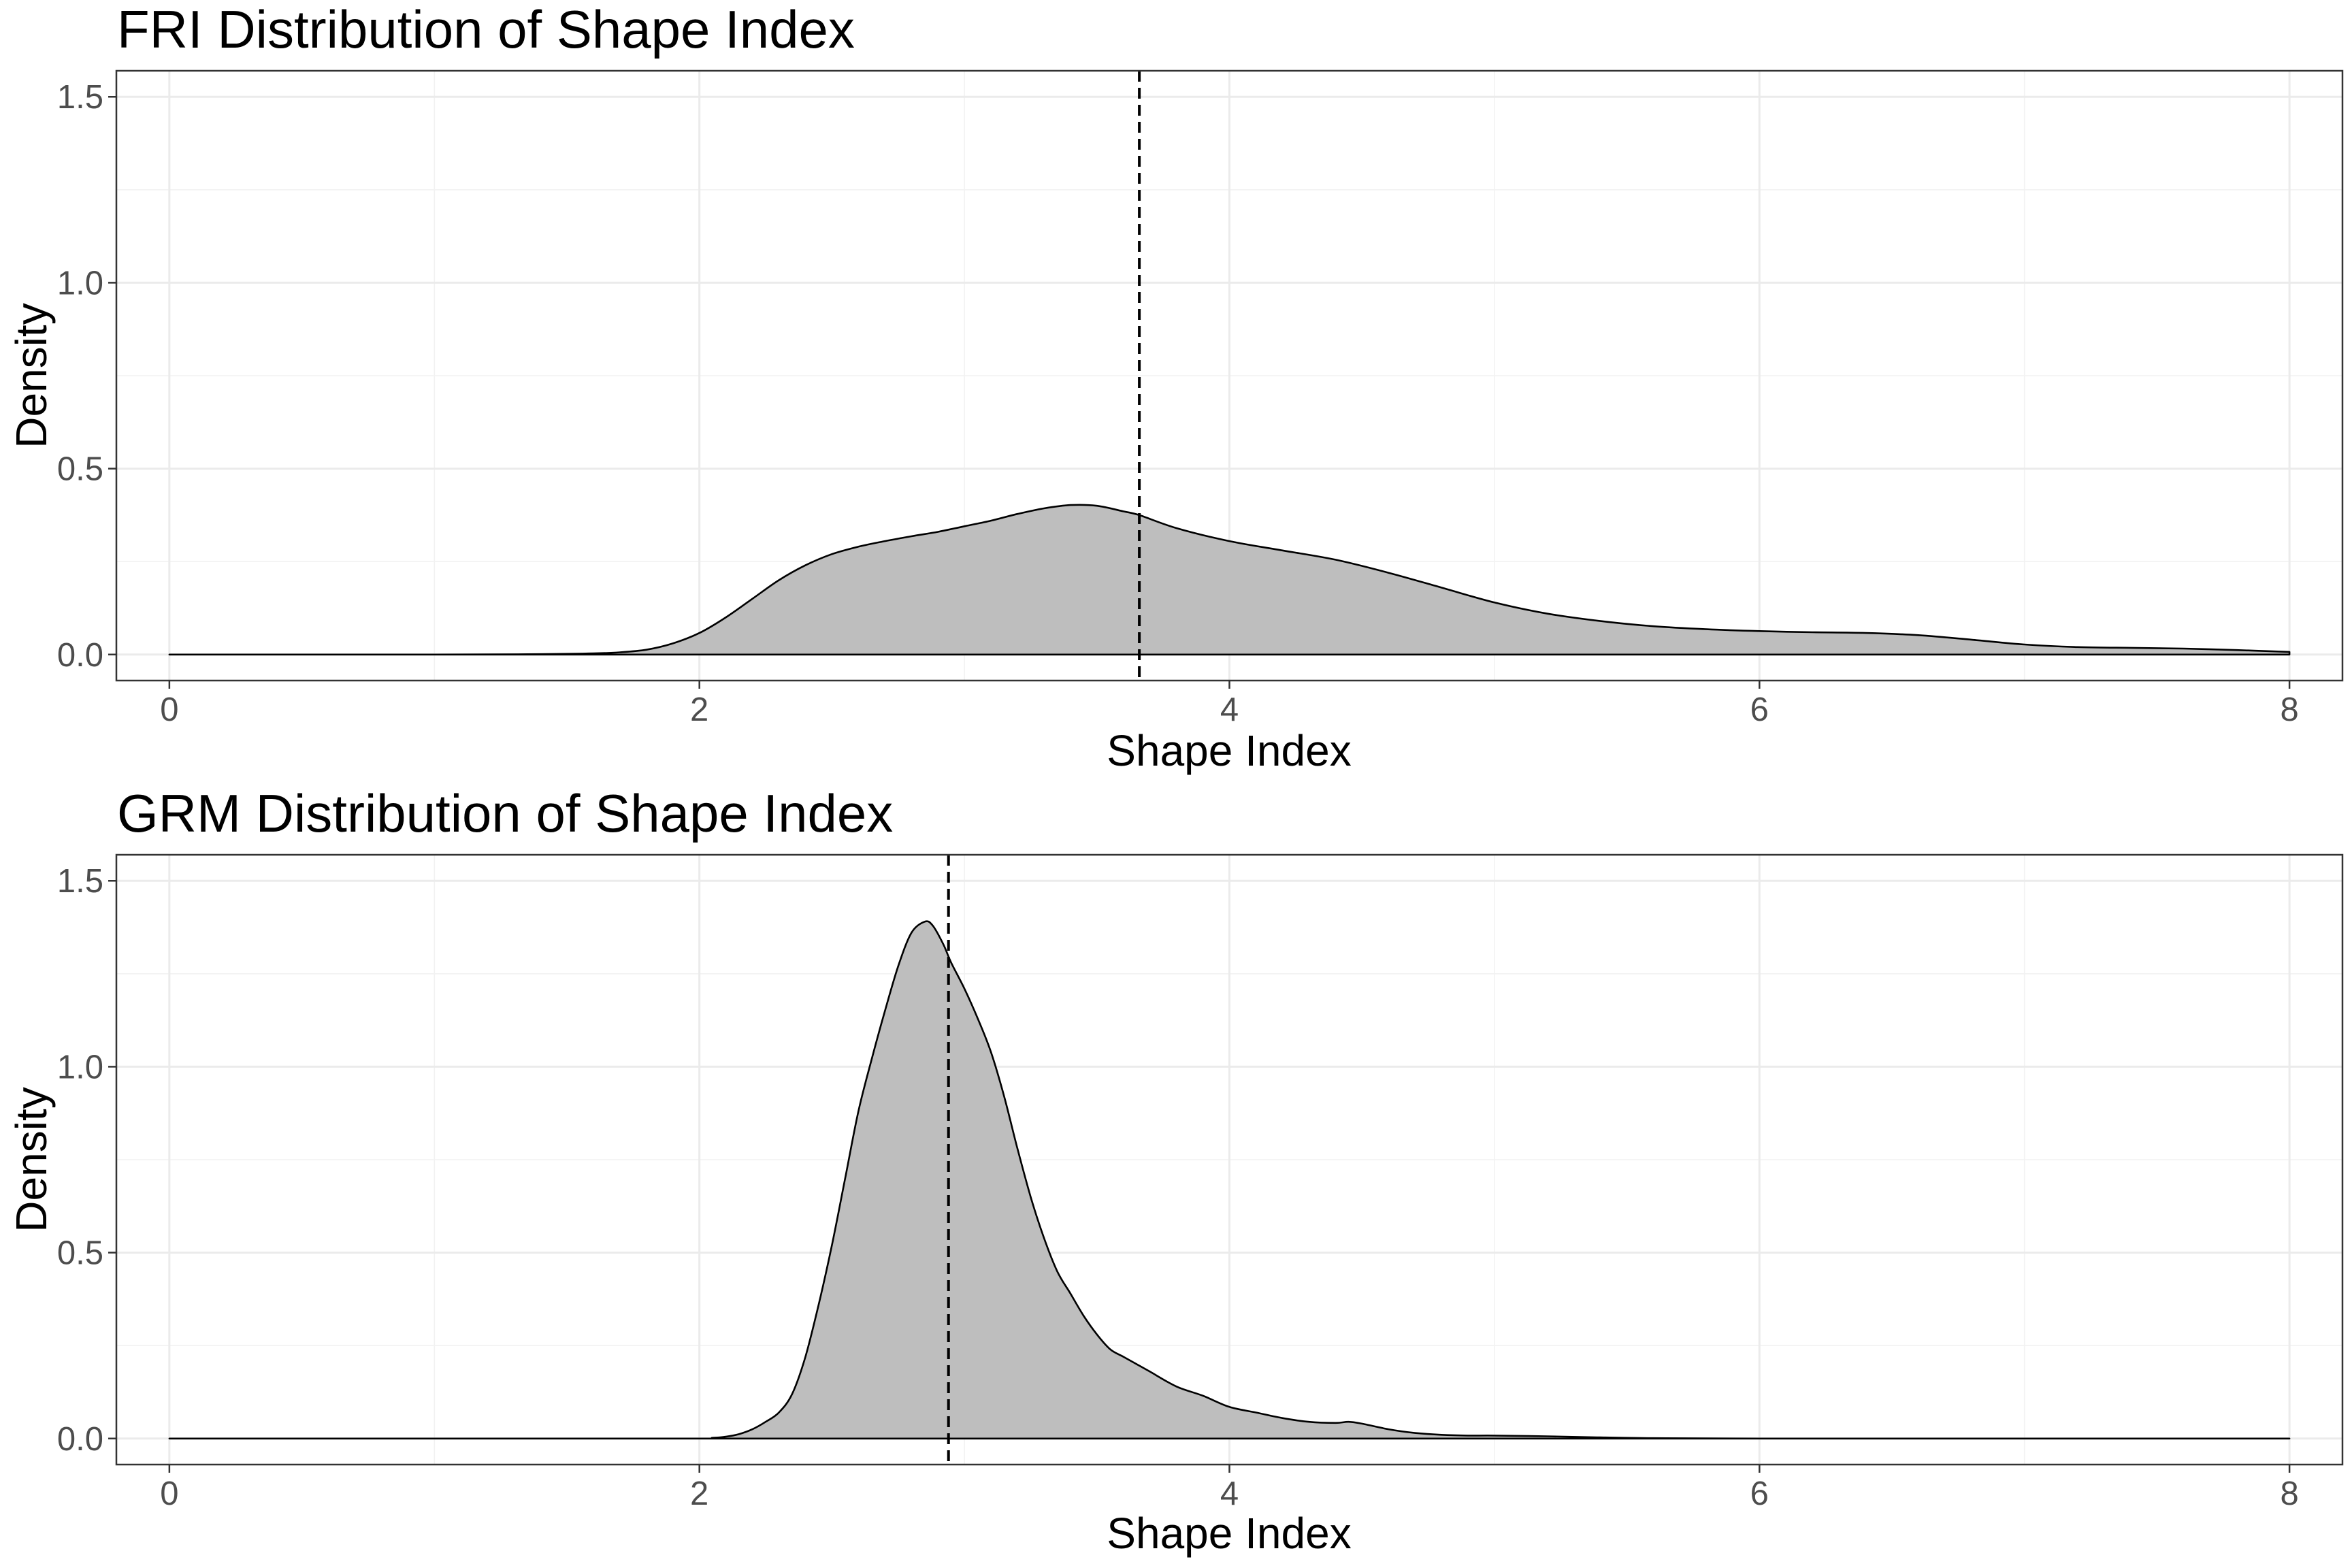 Image resolution: width=2352 pixels, height=1568 pixels. I want to click on chart-title: FRI Distribution of Shape Index, so click(486, 29).